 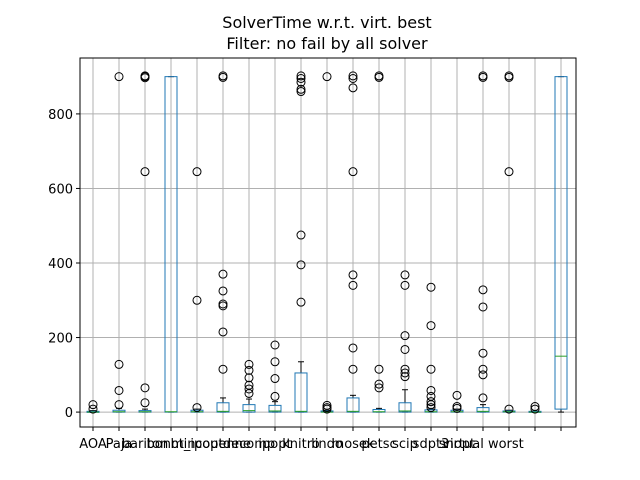 What do you see at coordinates (60, 189) in the screenshot?
I see `y-tick-label: 600` at bounding box center [60, 189].